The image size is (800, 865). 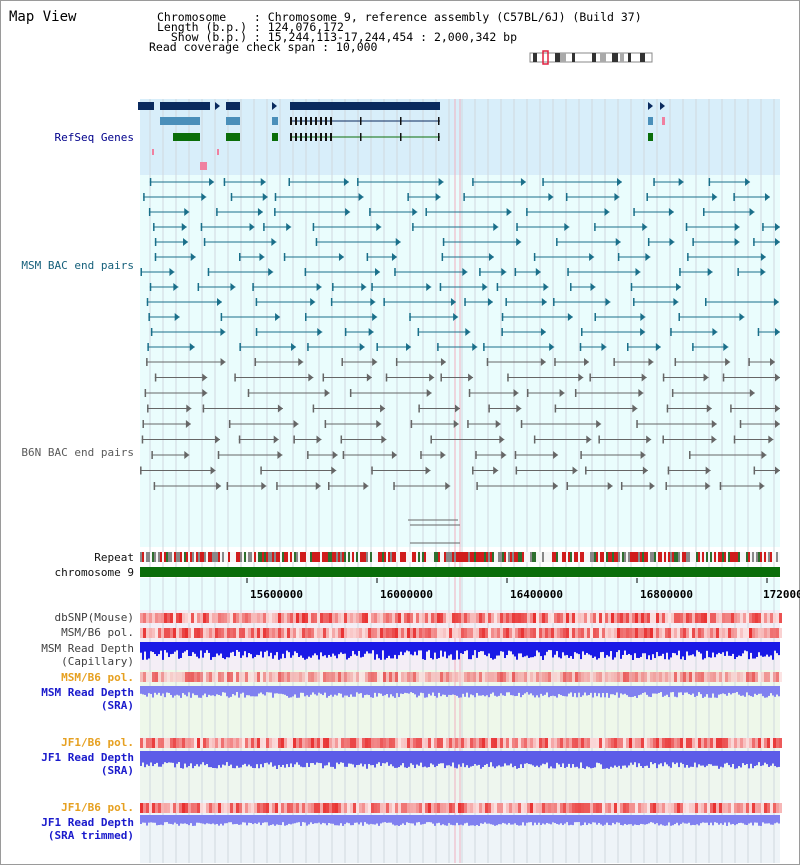 What do you see at coordinates (77, 265) in the screenshot?
I see `track-label-msm-bac: MSM BAC end pairs` at bounding box center [77, 265].